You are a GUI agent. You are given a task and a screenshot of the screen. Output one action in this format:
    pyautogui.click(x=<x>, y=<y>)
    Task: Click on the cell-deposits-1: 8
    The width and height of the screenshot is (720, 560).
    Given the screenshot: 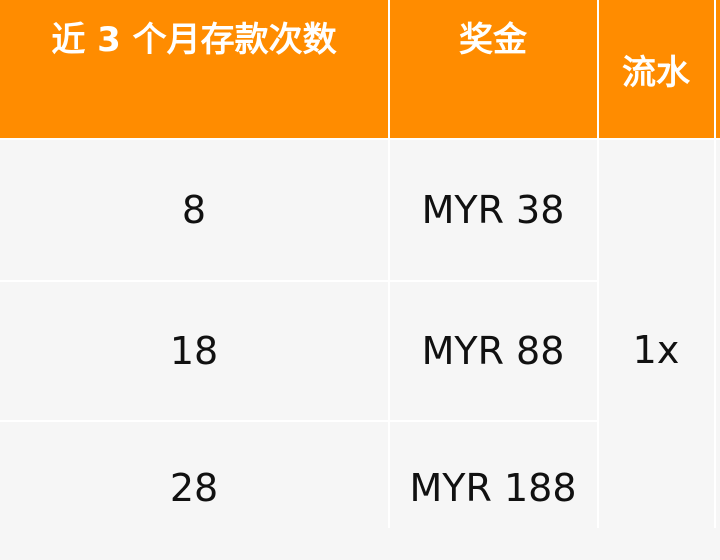 What is the action you would take?
    pyautogui.click(x=194, y=210)
    